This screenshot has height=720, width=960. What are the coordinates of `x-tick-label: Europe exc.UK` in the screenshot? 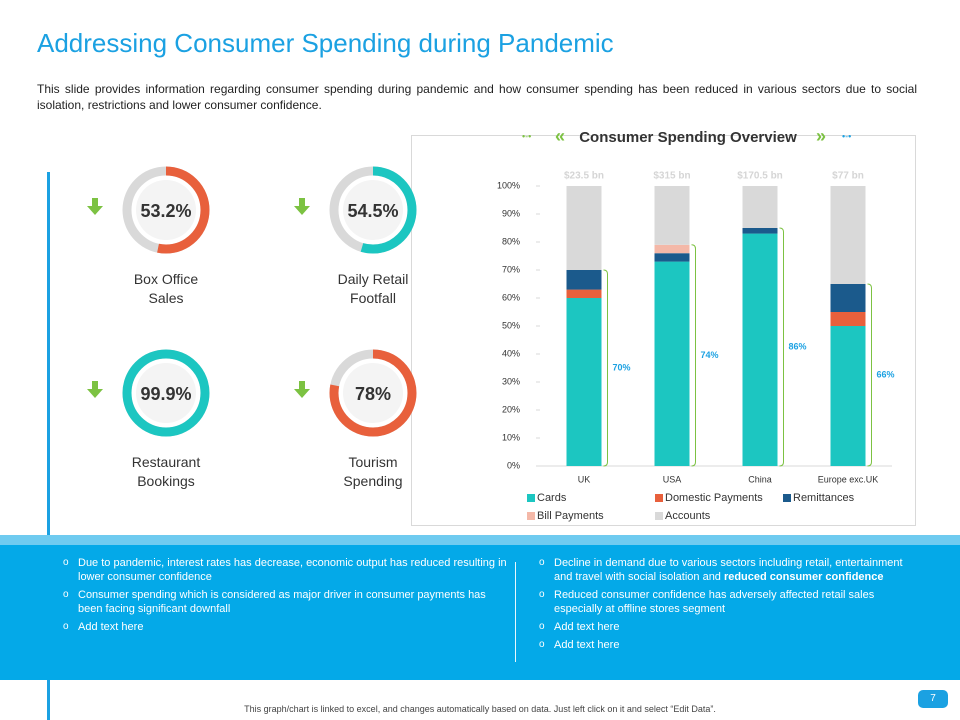 It's located at (848, 479).